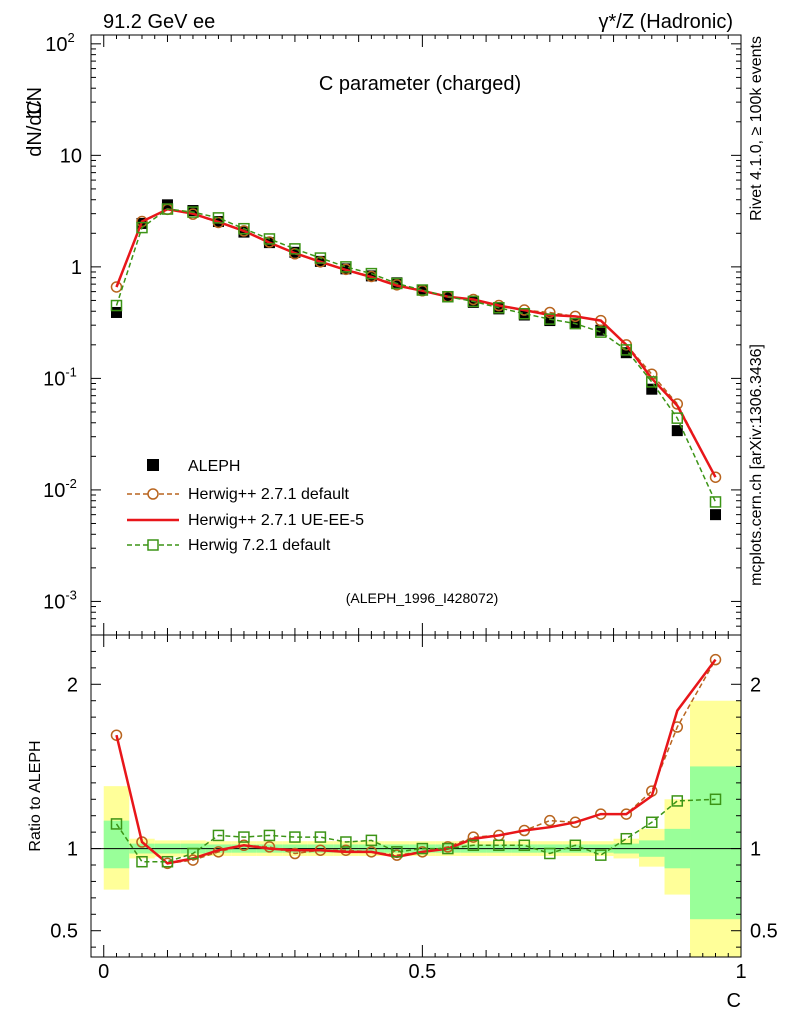 The image size is (786, 1024). I want to click on ratio-y-tick-label: 1, so click(72, 850).